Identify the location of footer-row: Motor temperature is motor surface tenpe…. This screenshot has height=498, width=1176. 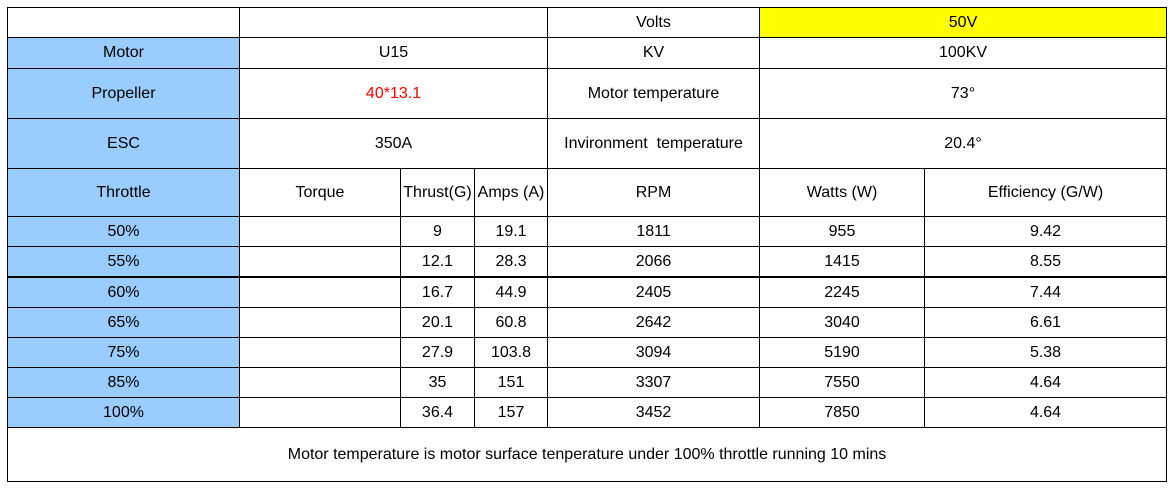
(587, 454).